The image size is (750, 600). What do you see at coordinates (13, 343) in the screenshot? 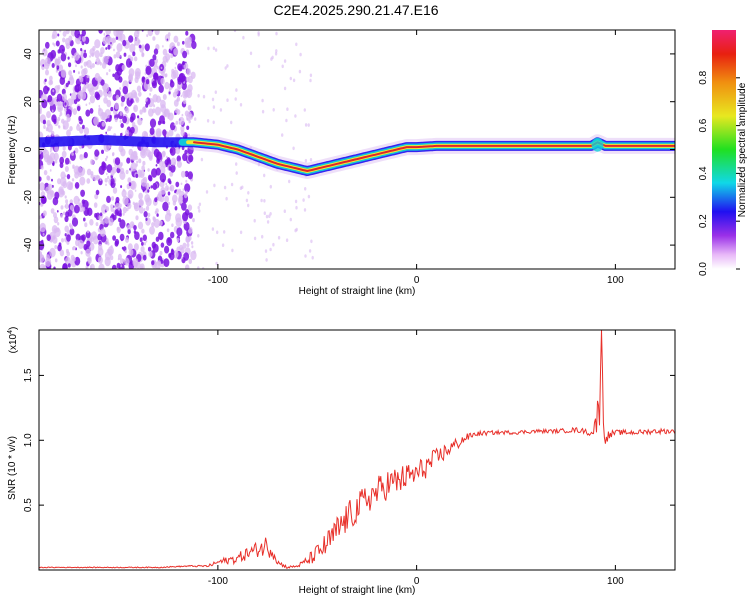
I see `snr-scale-base: (x10` at bounding box center [13, 343].